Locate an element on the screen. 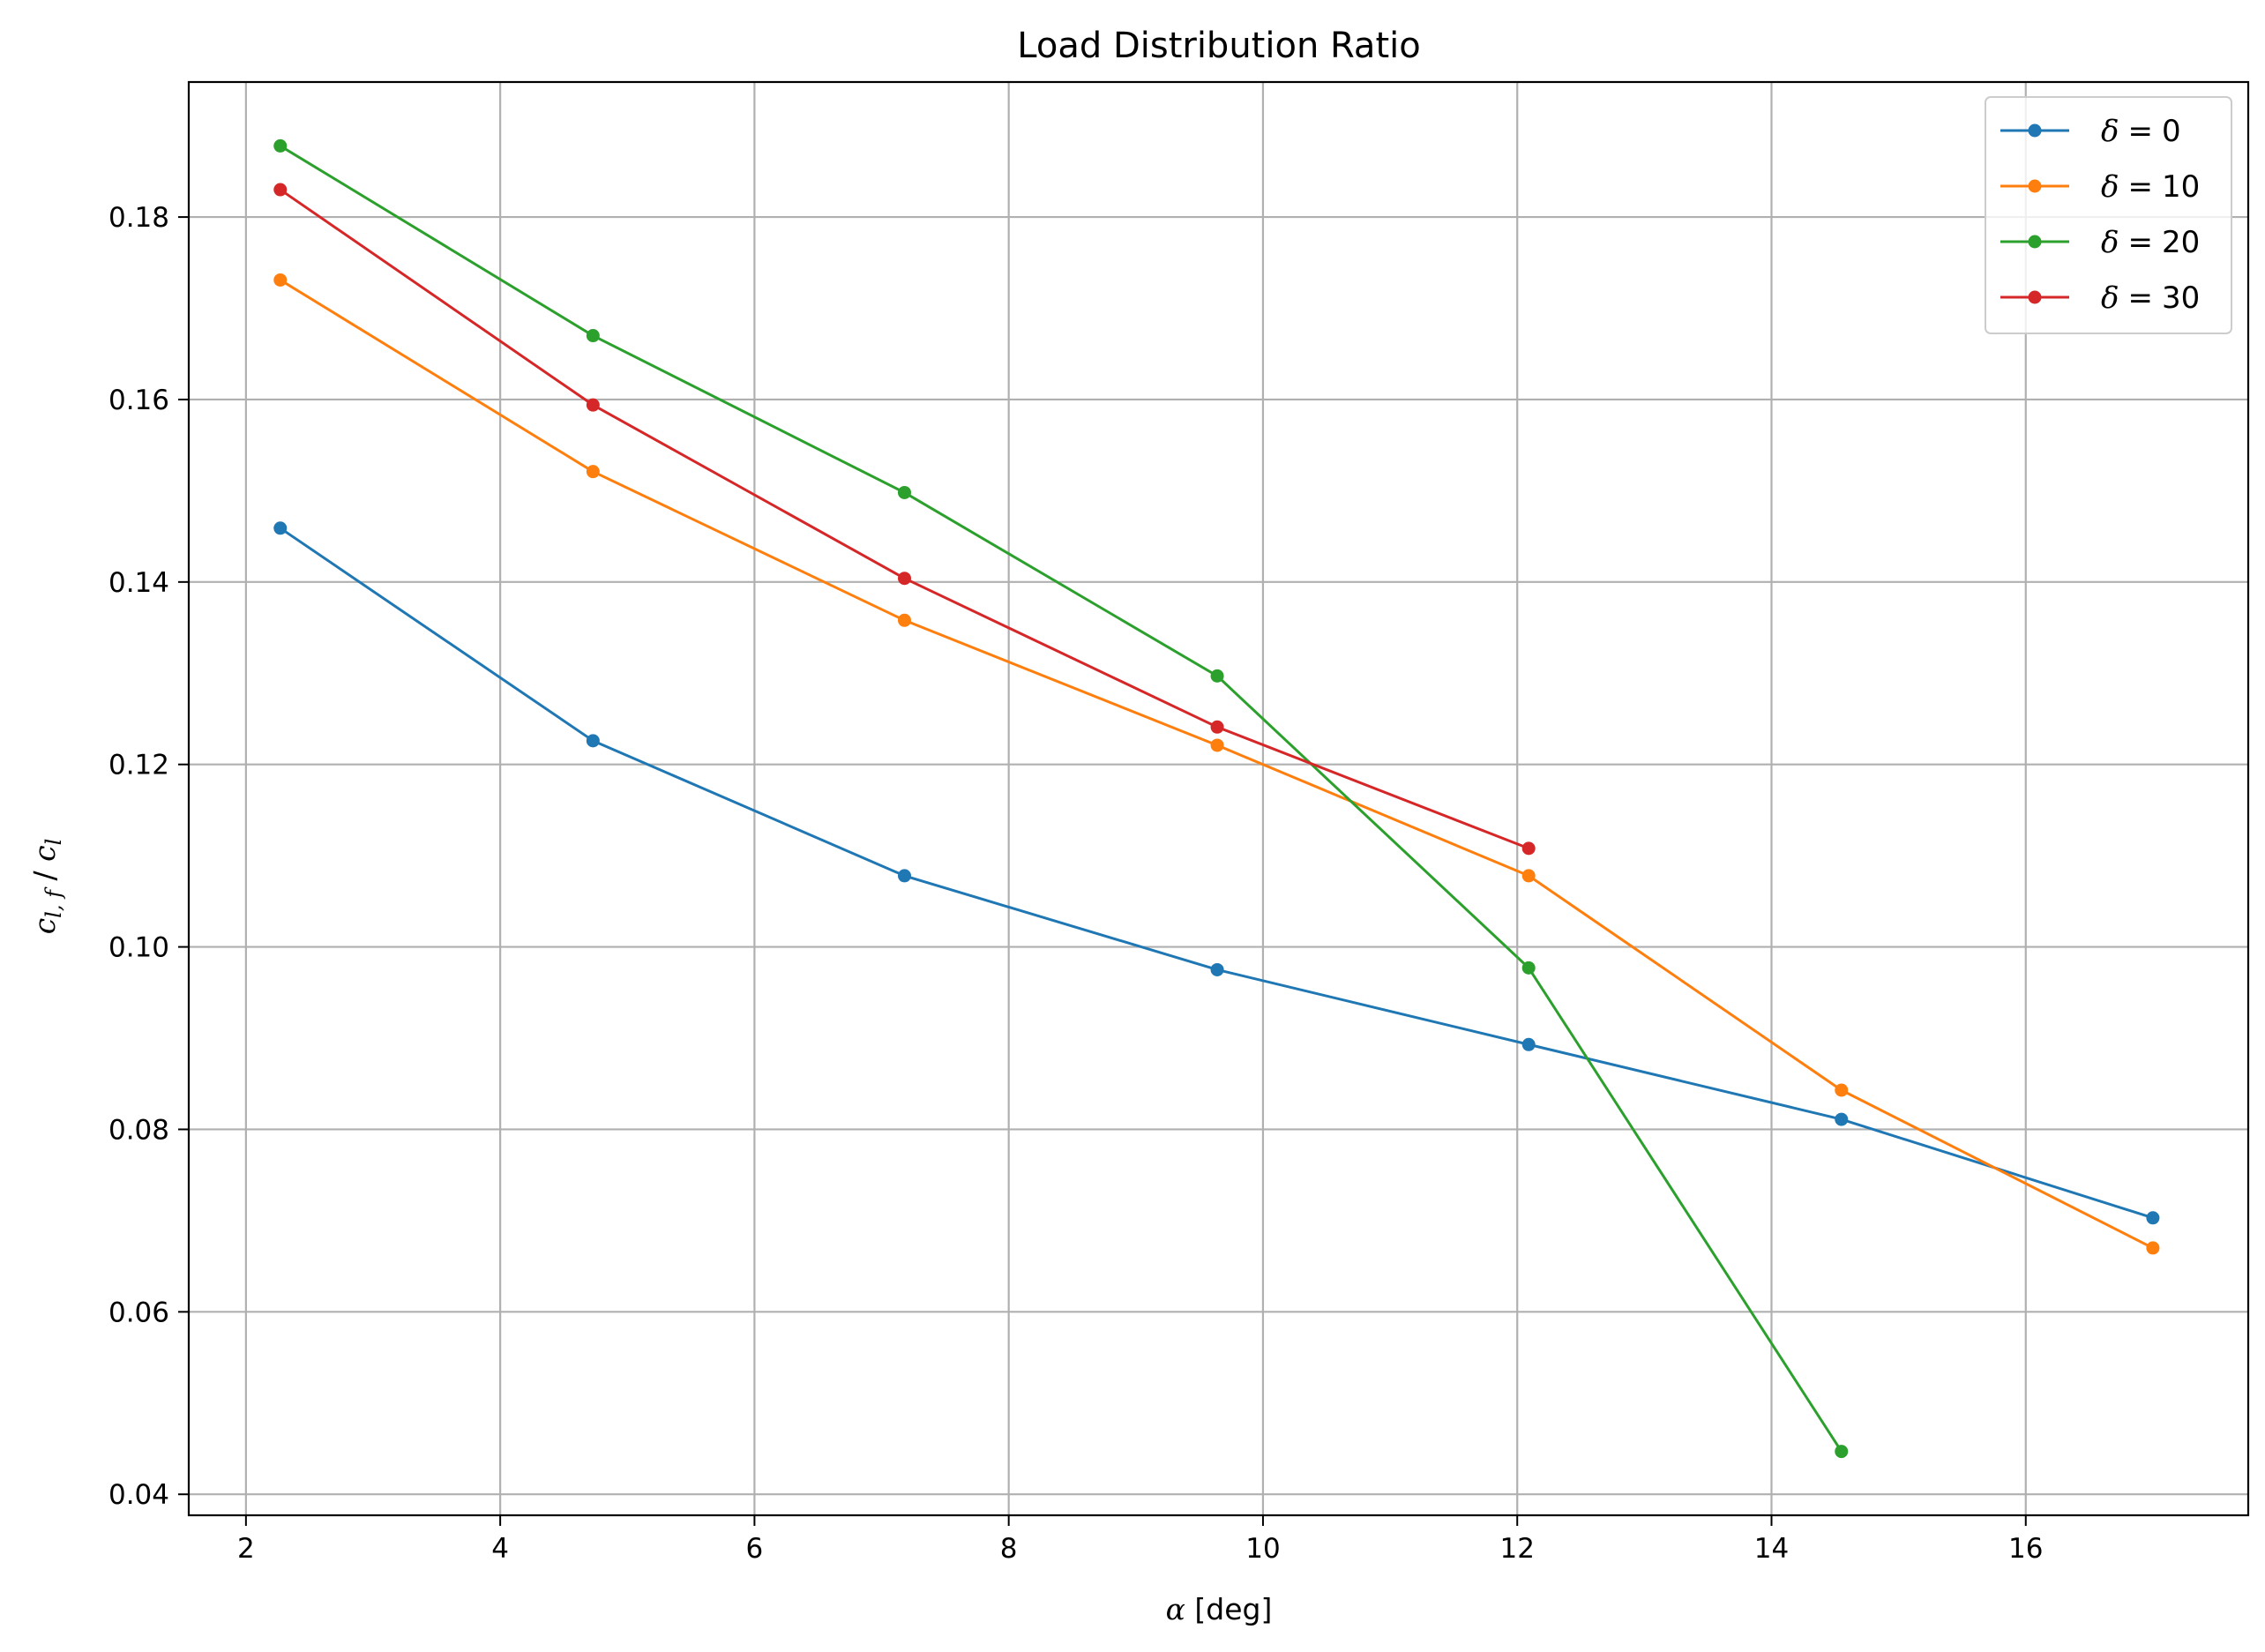 This screenshot has height=1652, width=2265. legend-label: δ = 20 is located at coordinates (2150, 242).